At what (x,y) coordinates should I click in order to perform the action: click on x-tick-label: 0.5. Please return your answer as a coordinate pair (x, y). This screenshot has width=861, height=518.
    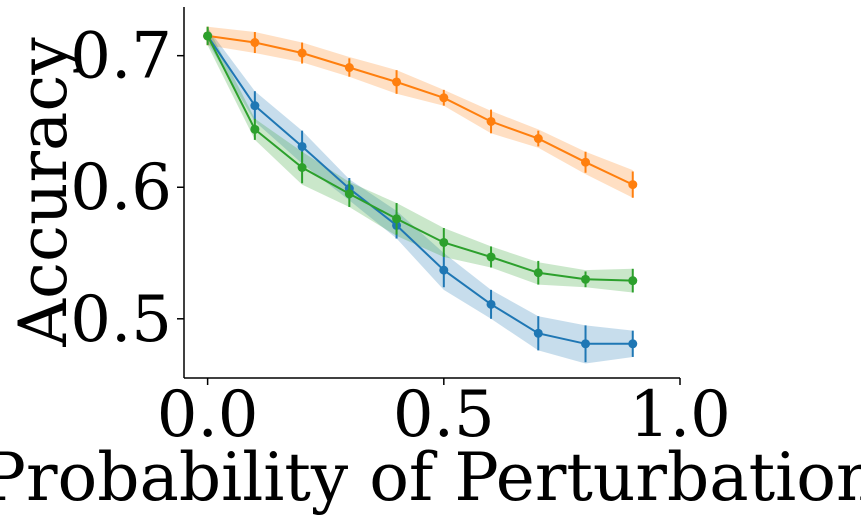
    Looking at the image, I should click on (444, 415).